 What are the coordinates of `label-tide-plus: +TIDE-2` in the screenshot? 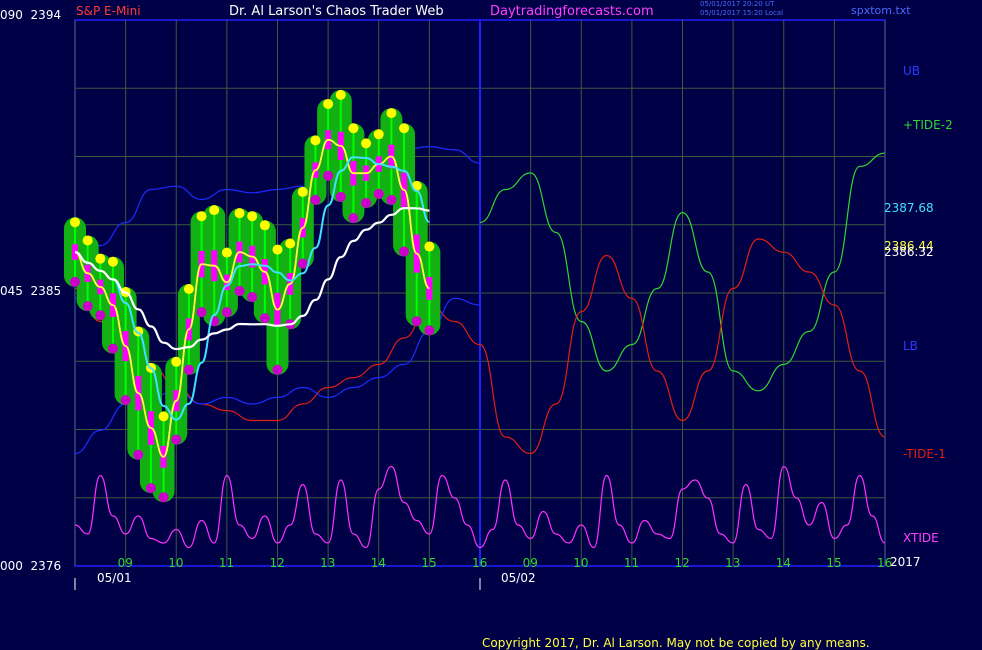 It's located at (928, 125).